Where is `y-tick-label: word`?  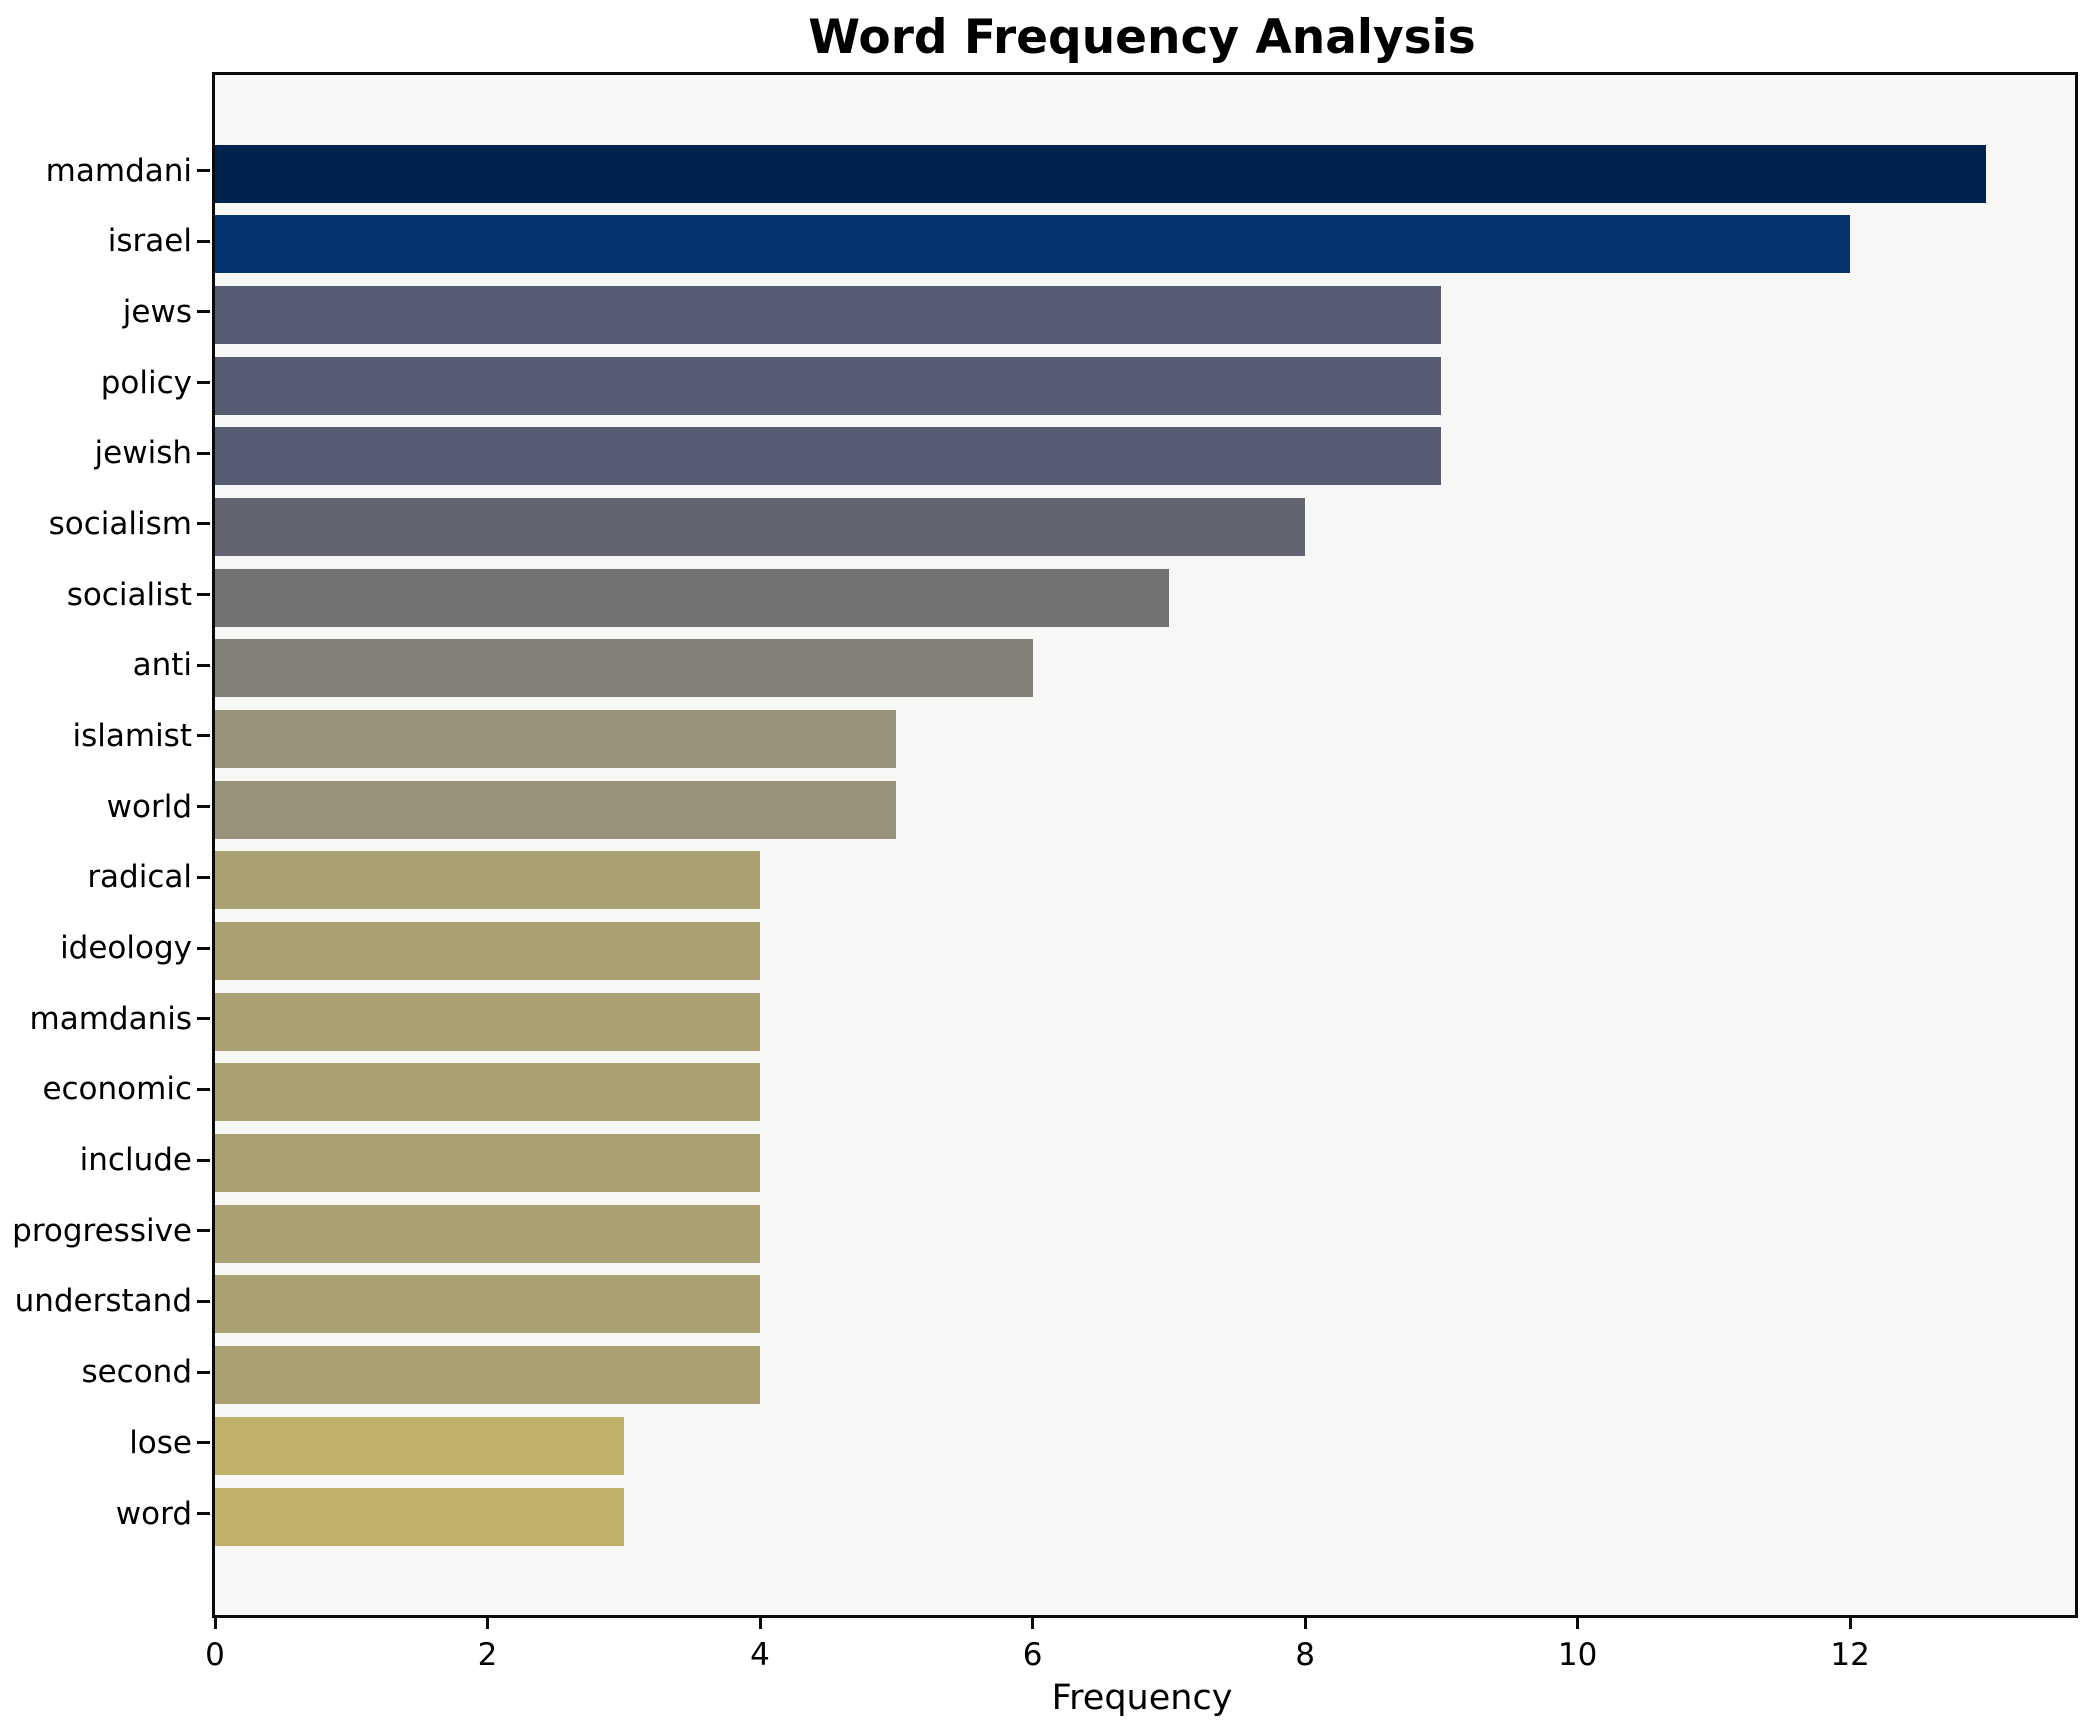 y-tick-label: word is located at coordinates (153, 1513).